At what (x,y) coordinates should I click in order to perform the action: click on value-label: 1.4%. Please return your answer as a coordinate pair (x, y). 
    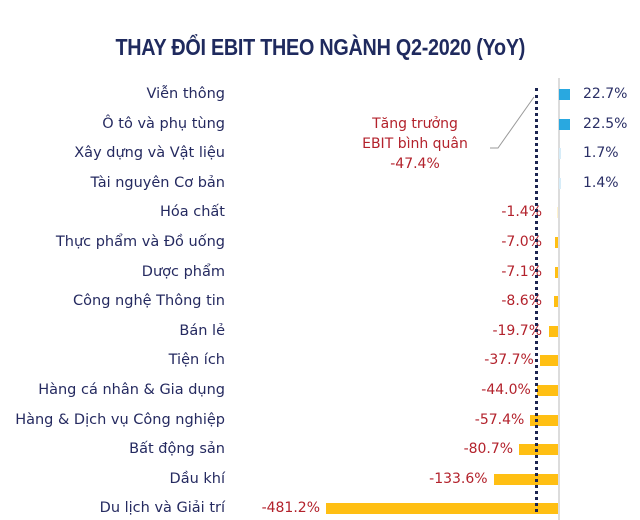
    Looking at the image, I should click on (601, 182).